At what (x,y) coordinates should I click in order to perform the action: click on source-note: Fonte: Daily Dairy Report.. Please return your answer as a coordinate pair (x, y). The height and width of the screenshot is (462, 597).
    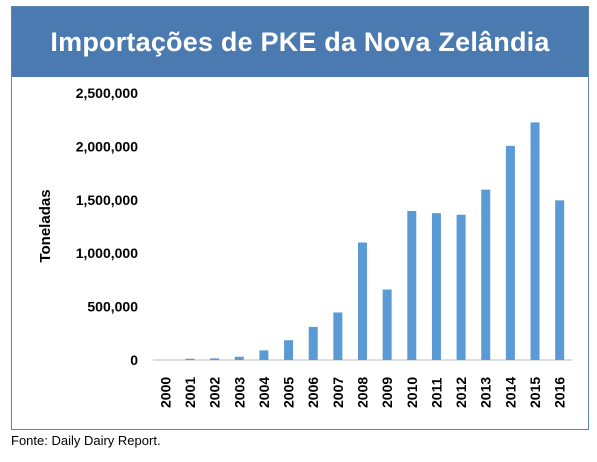
    Looking at the image, I should click on (86, 440).